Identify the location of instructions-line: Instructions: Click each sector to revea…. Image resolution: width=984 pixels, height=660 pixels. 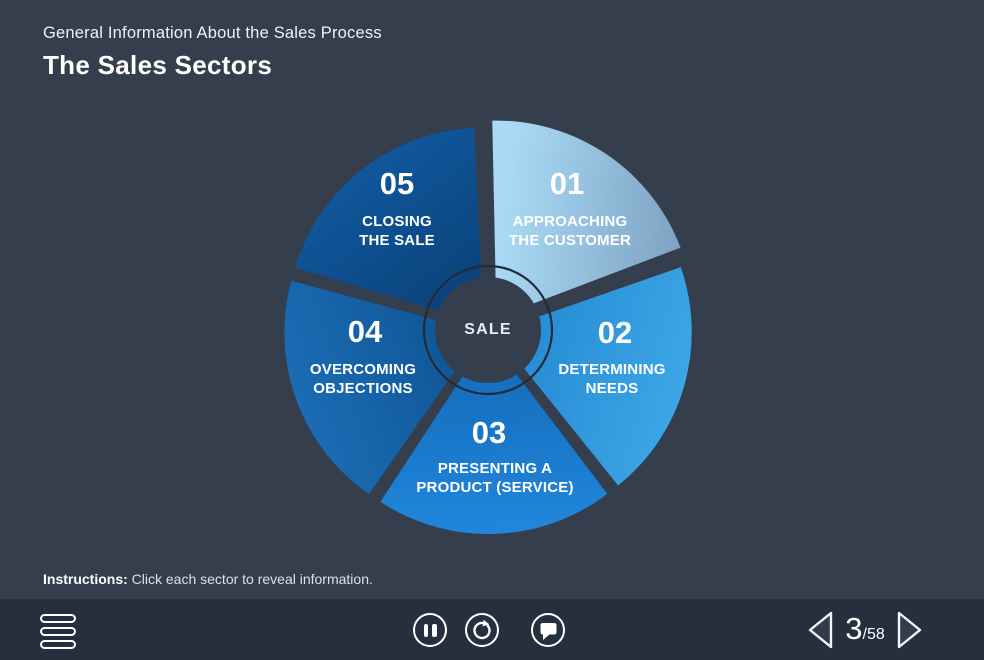
(208, 579).